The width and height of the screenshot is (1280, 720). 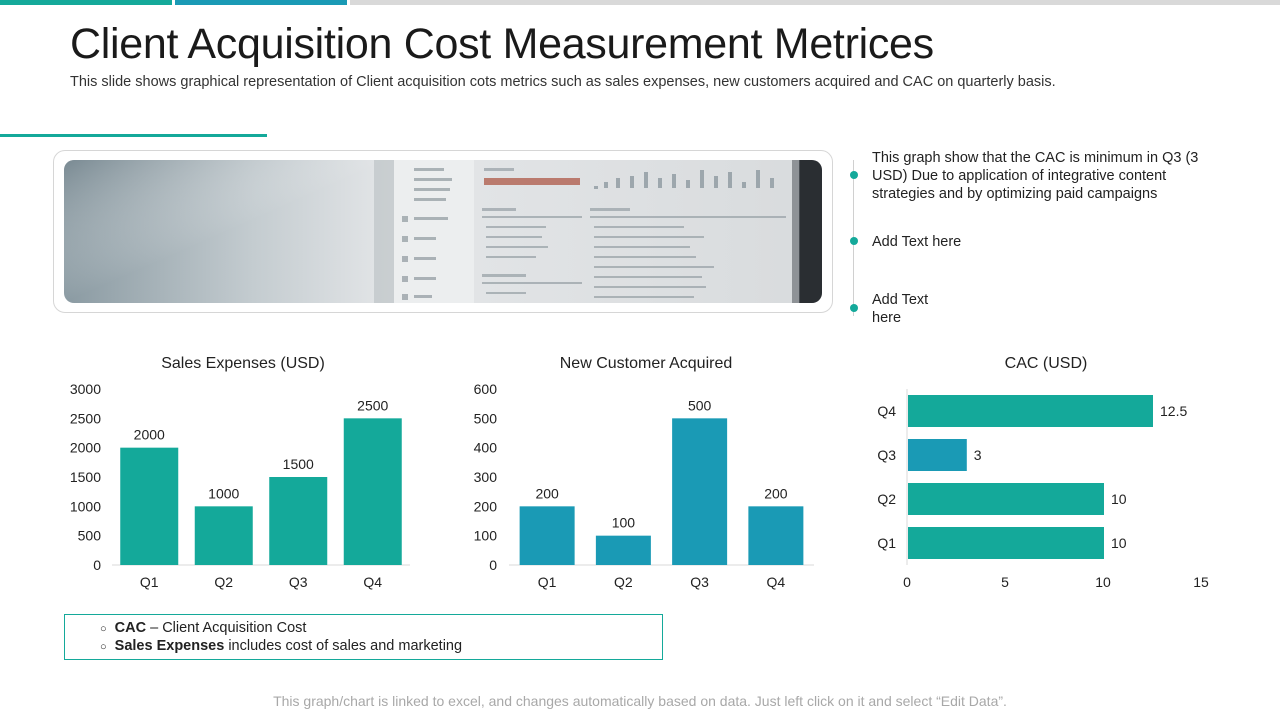 What do you see at coordinates (149, 435) in the screenshot?
I see `data-label-q1: 2000` at bounding box center [149, 435].